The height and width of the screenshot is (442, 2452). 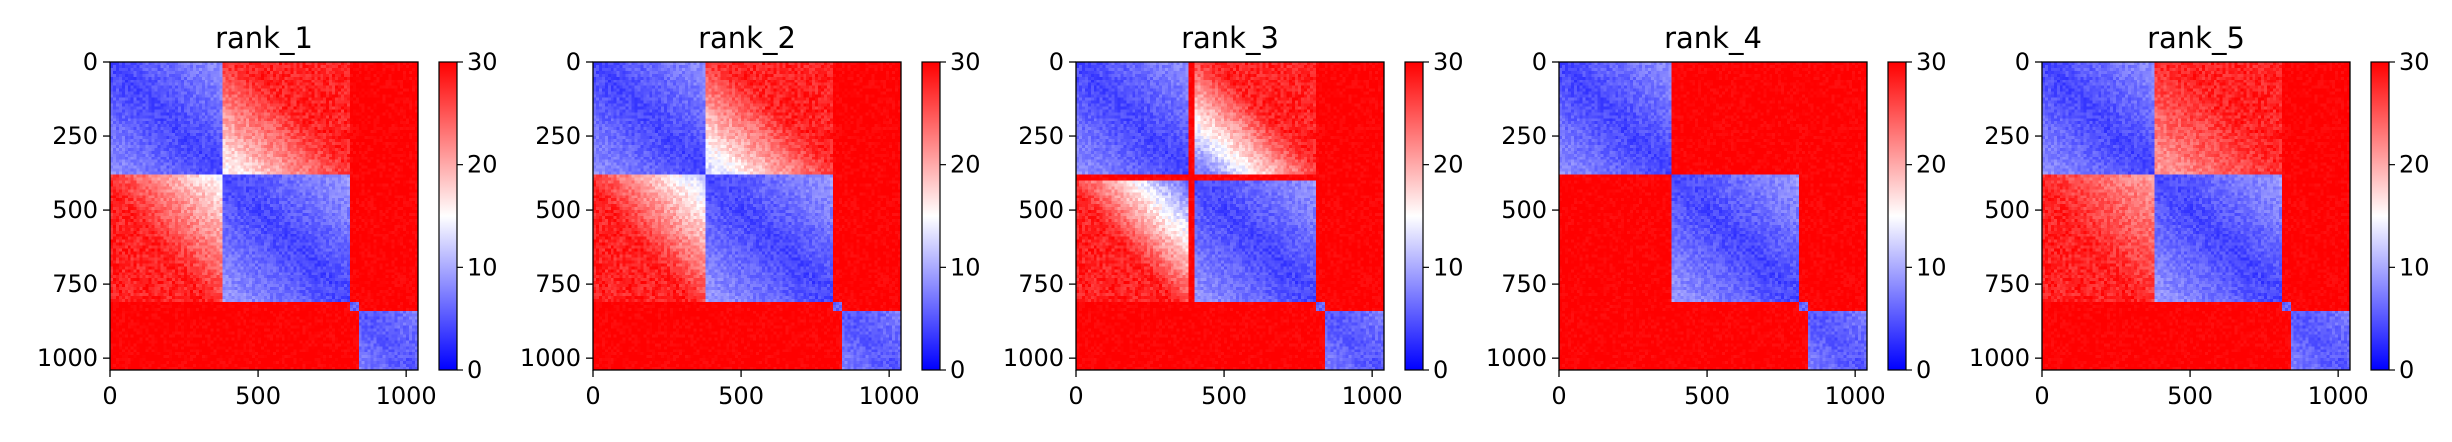 What do you see at coordinates (1230, 38) in the screenshot?
I see `panel-title: rank_3` at bounding box center [1230, 38].